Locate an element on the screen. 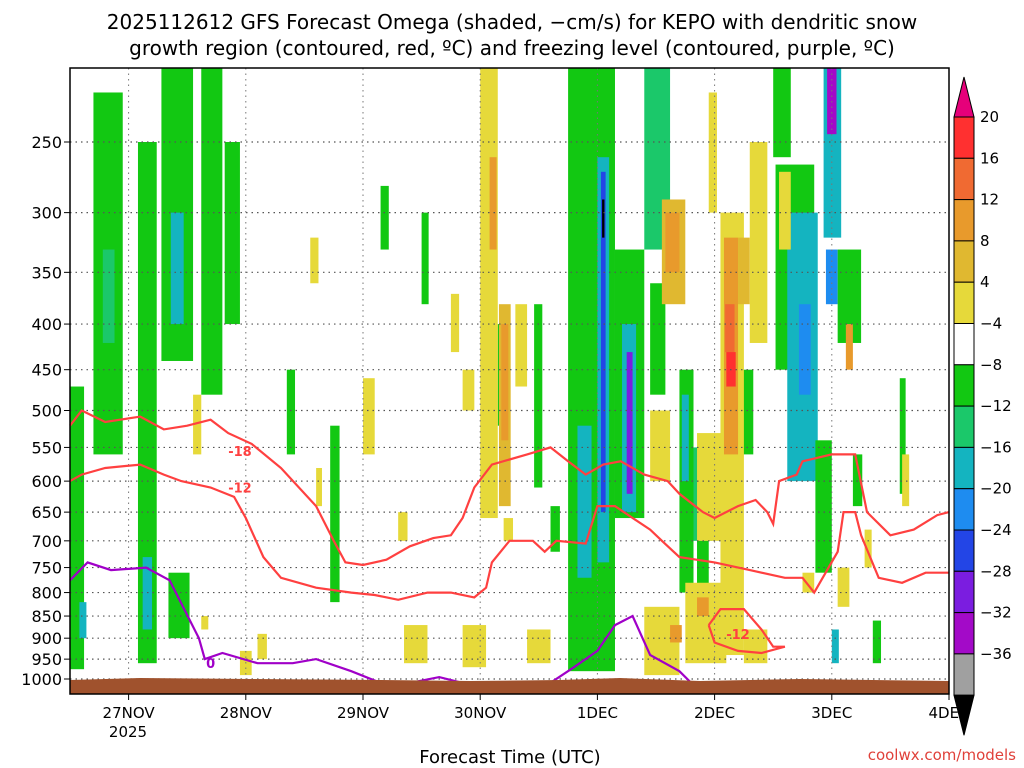 The image size is (1024, 768). x-axis-label: Forecast Time (UTC) is located at coordinates (509, 757).